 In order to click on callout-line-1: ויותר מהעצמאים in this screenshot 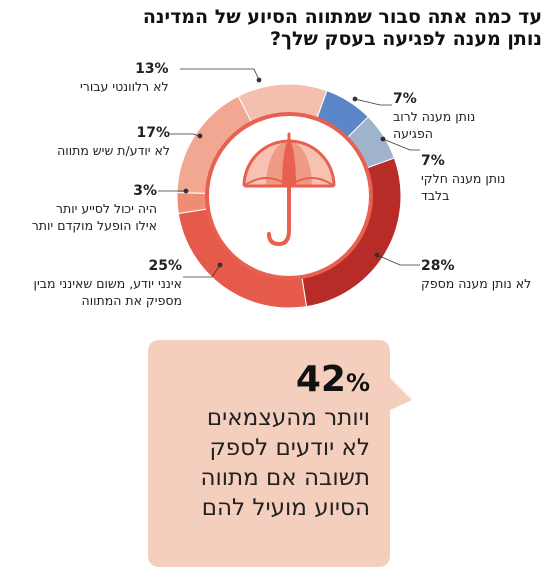, I will do `click(288, 418)`.